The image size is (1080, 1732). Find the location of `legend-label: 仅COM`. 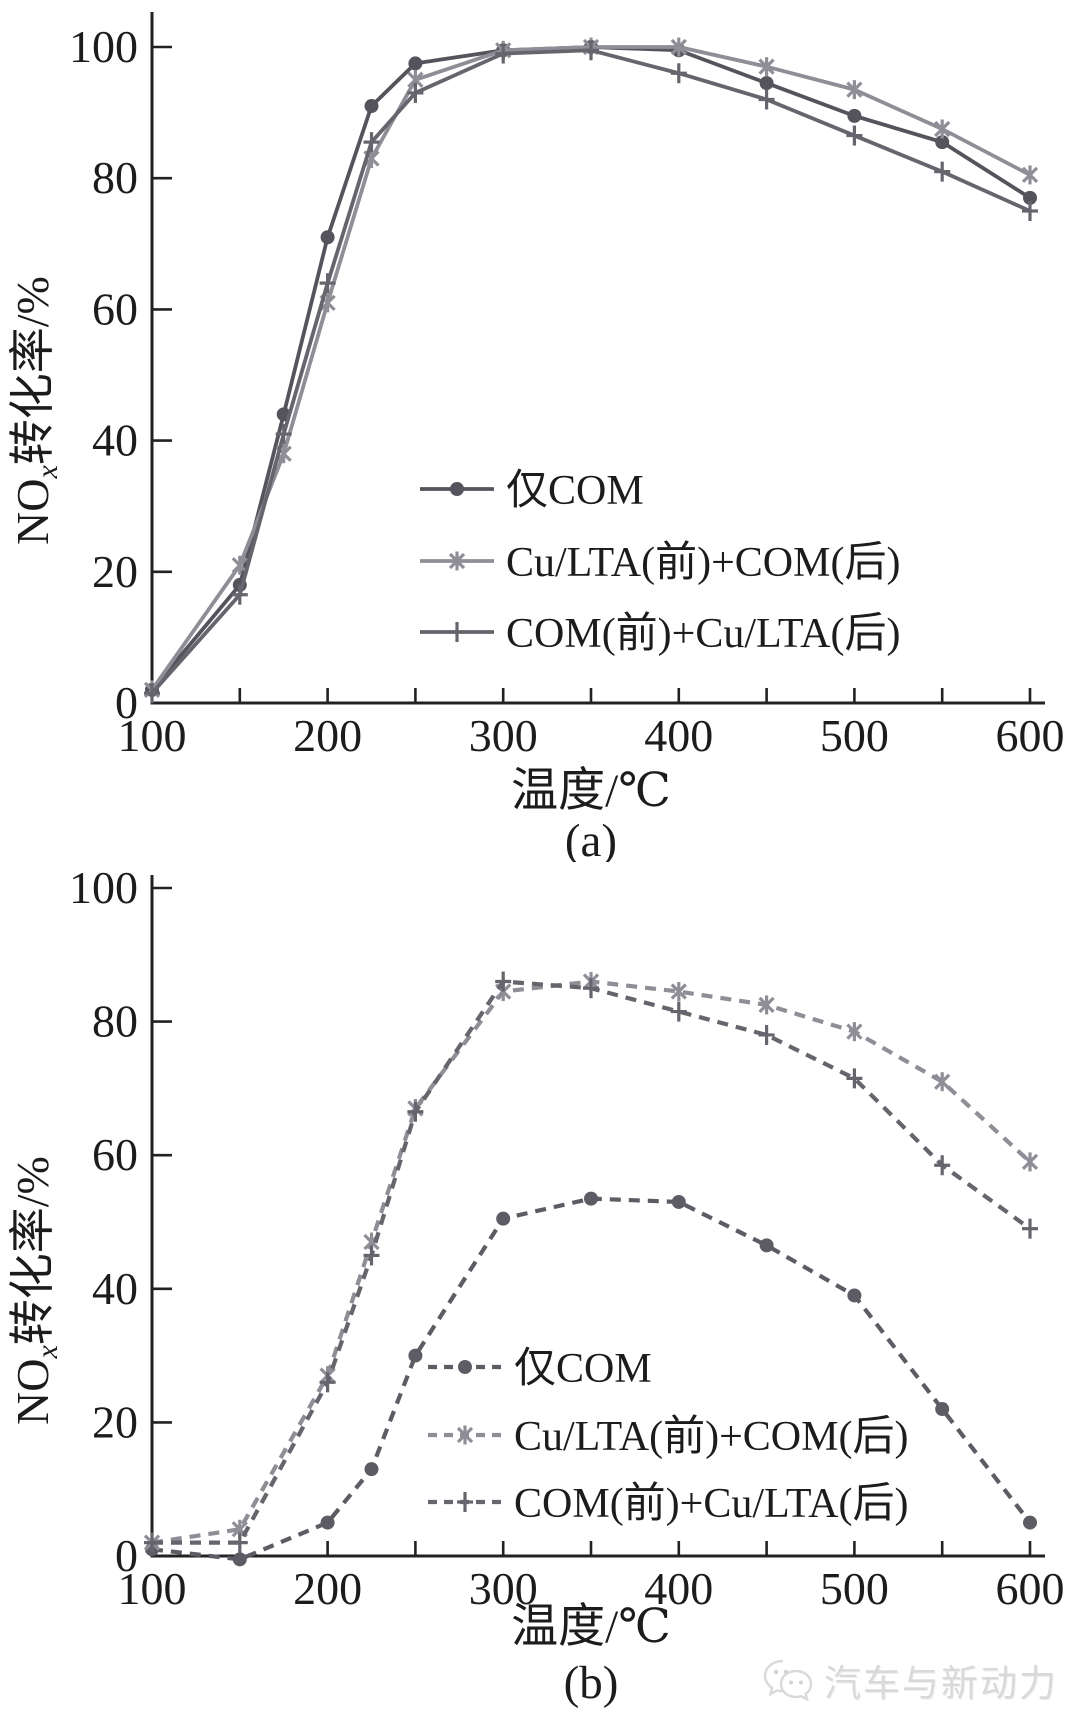

legend-label: 仅COM is located at coordinates (583, 1369).